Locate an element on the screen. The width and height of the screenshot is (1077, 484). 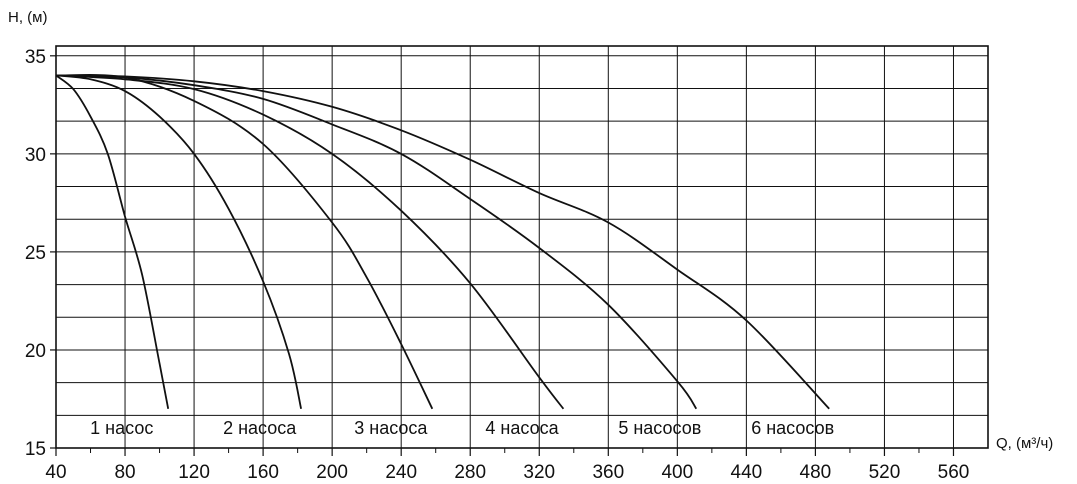
x-tick-label: 320 is located at coordinates (539, 472).